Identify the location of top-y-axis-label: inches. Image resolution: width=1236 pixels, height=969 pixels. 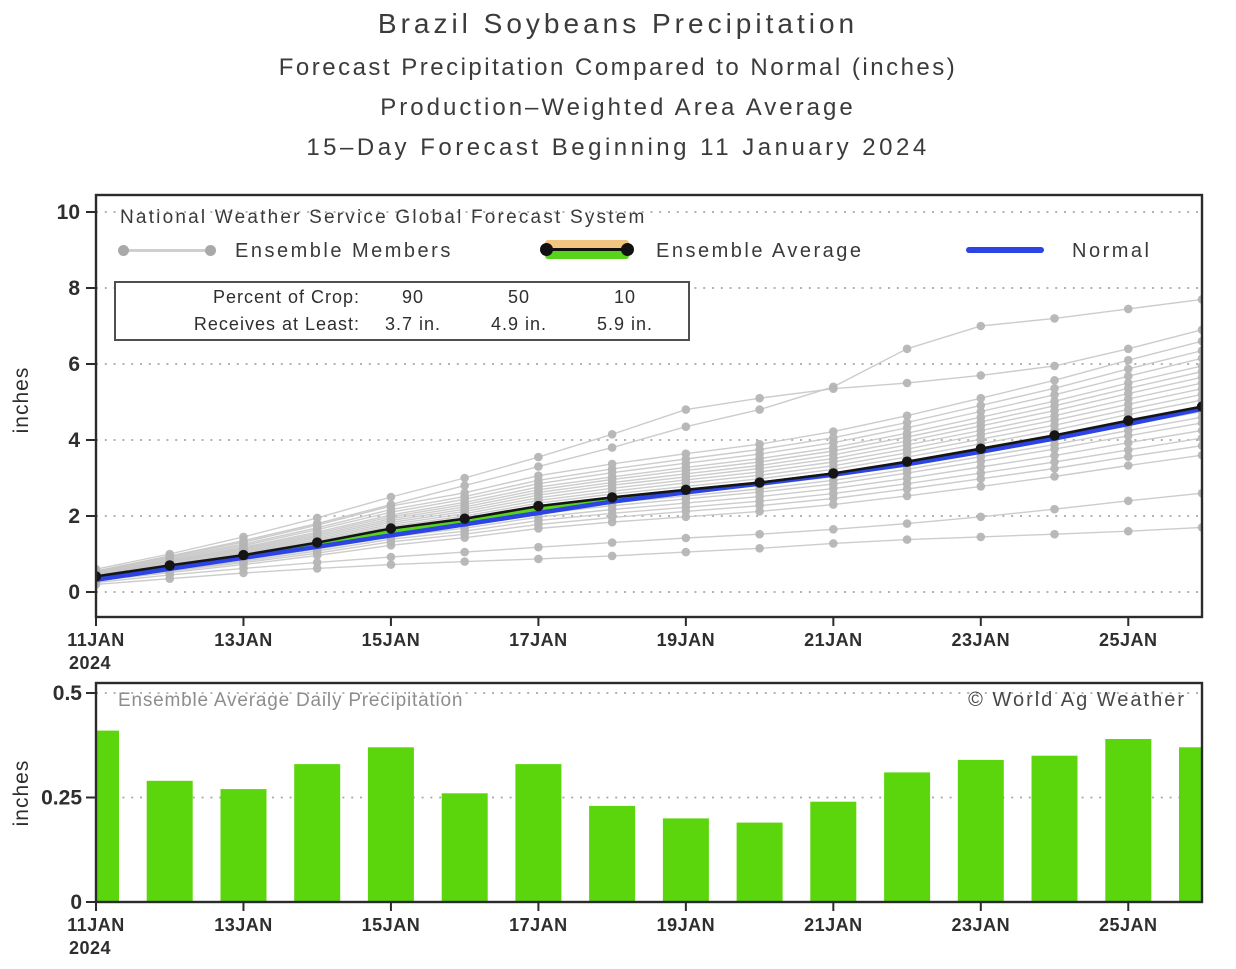
(21, 400).